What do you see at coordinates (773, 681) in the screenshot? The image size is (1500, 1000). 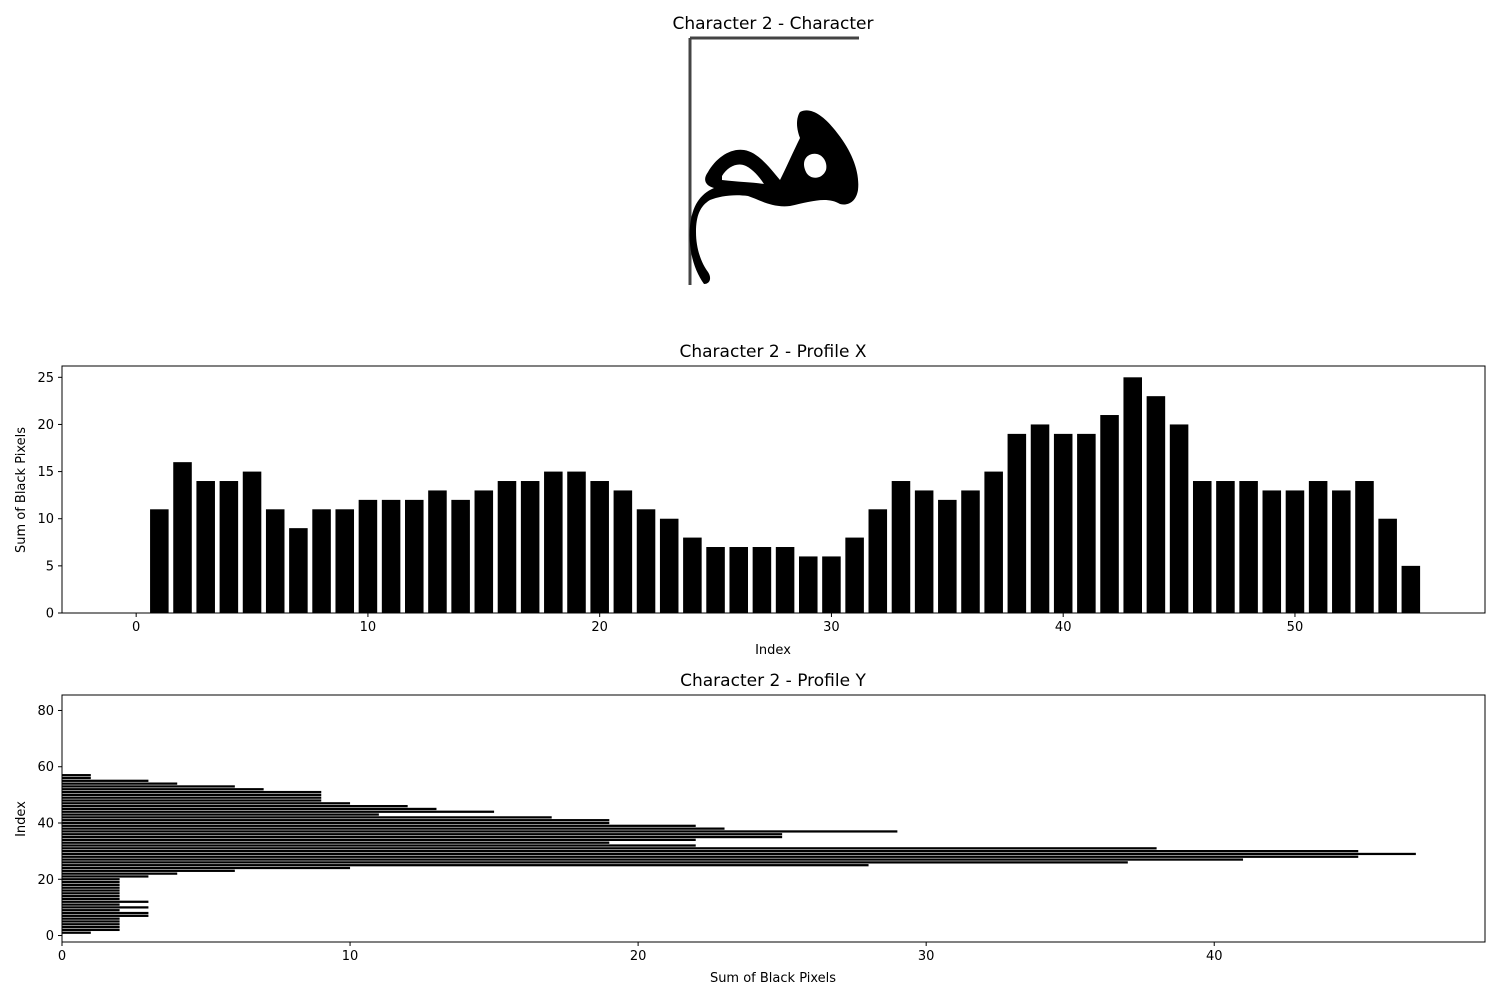 I see `chart-title-profile-y: Character 2 - Profile Y` at bounding box center [773, 681].